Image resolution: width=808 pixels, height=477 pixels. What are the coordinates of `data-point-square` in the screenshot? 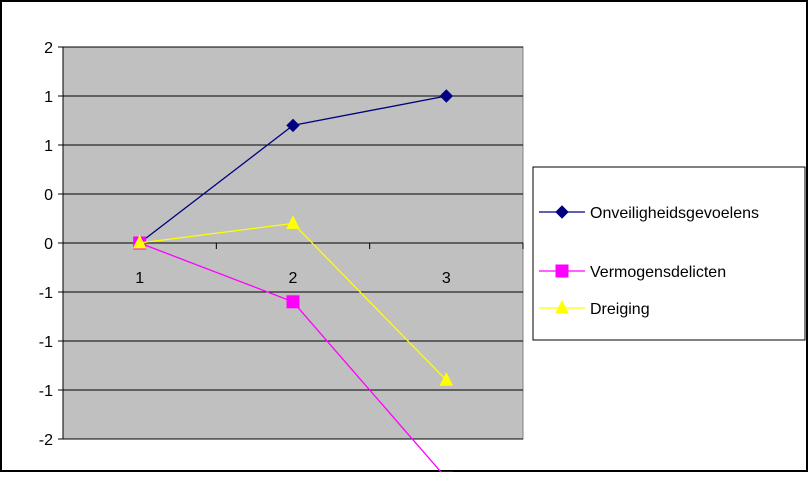 It's located at (293, 302).